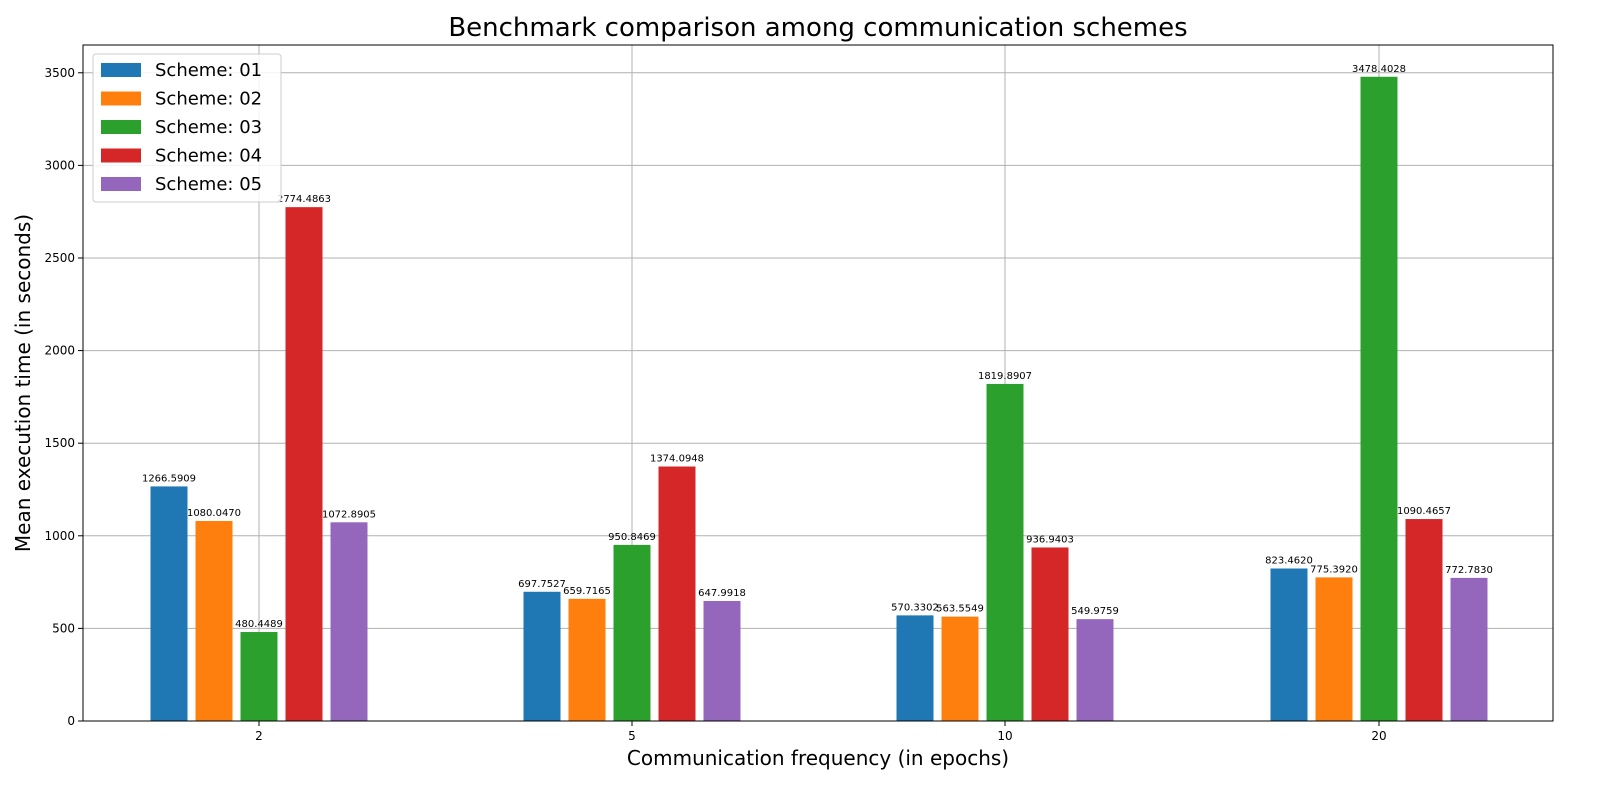 This screenshot has height=800, width=1600. I want to click on data-label: 1266.5909, so click(169, 478).